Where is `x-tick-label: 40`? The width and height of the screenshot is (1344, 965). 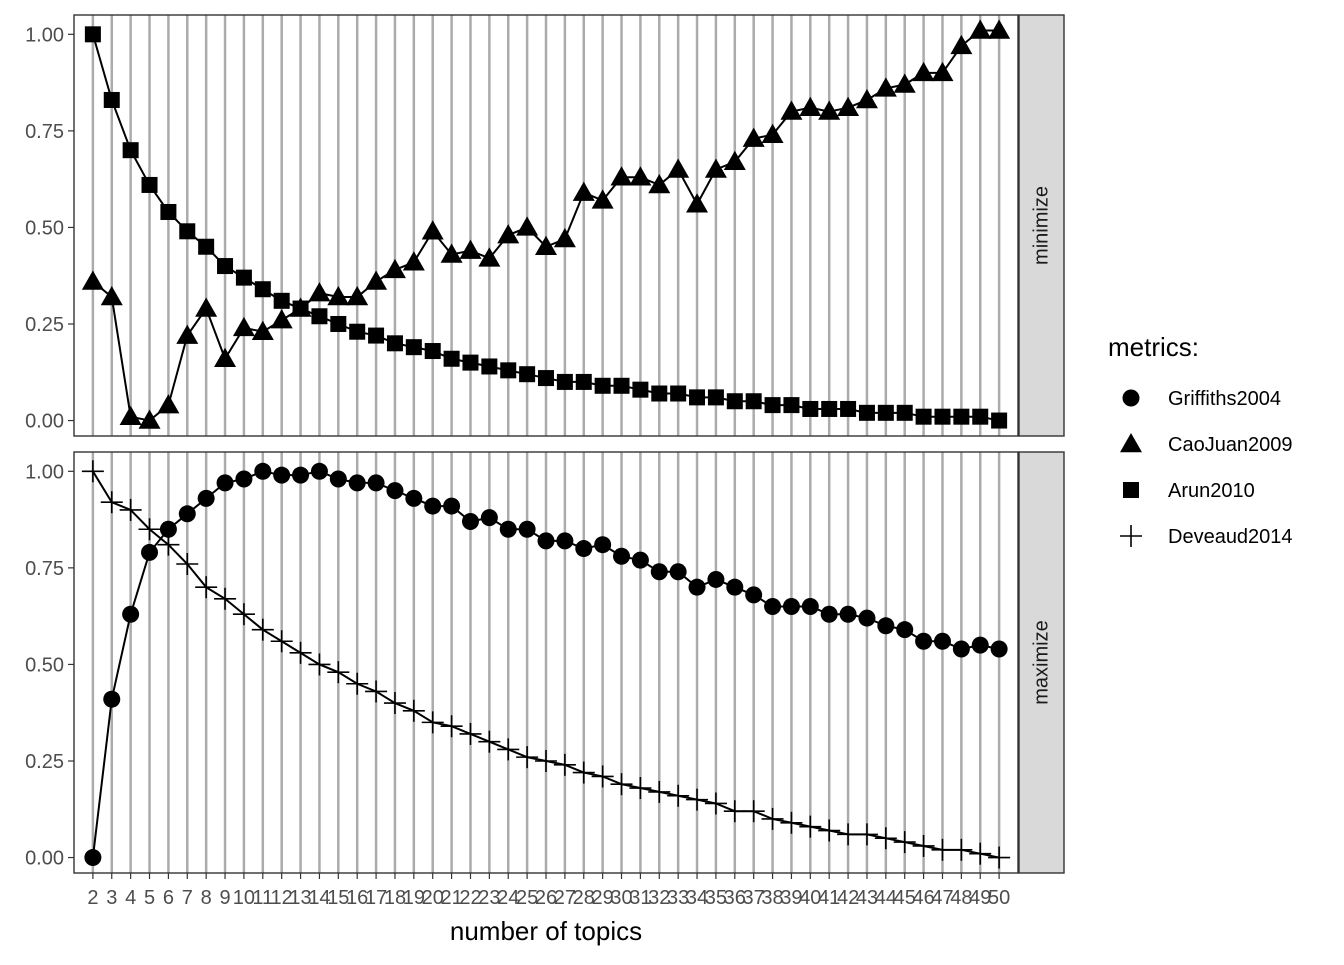
x-tick-label: 40 is located at coordinates (810, 898).